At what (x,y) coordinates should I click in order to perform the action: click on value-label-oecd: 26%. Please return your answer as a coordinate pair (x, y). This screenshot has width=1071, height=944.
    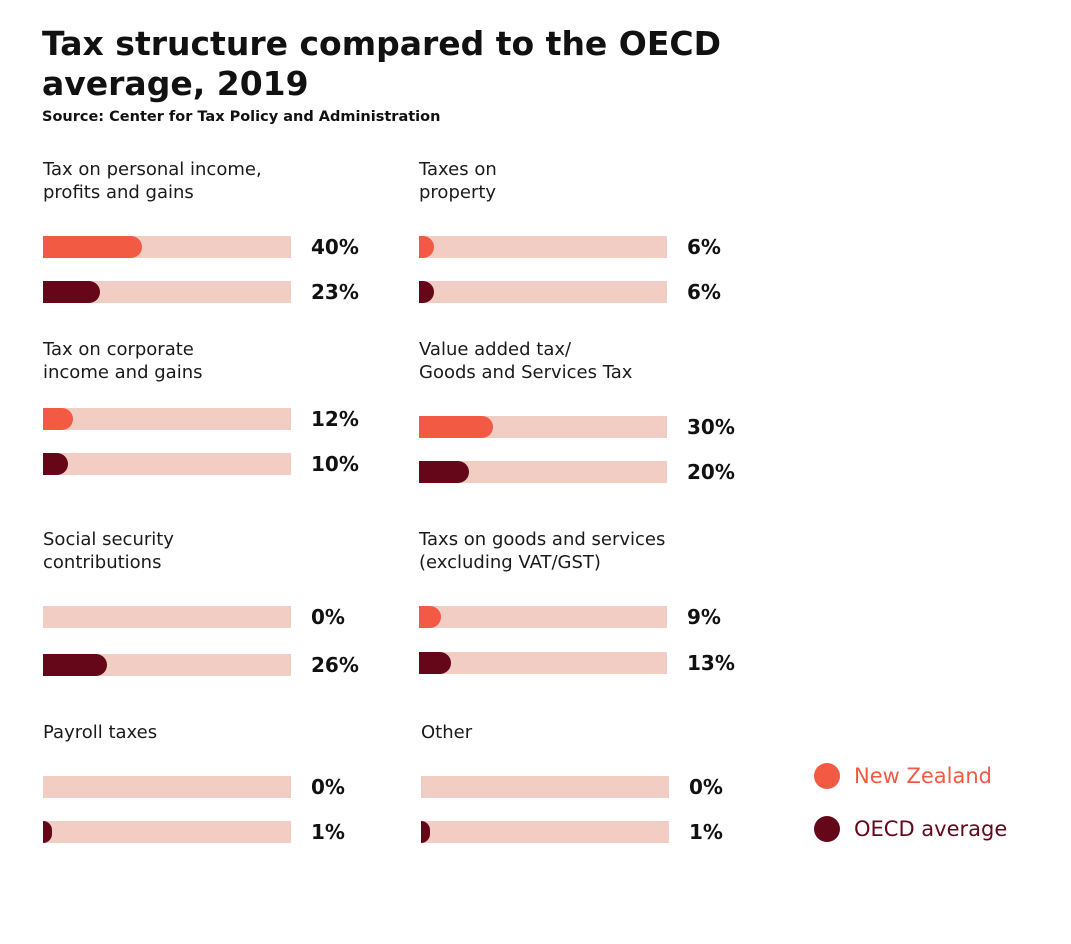
    Looking at the image, I should click on (335, 665).